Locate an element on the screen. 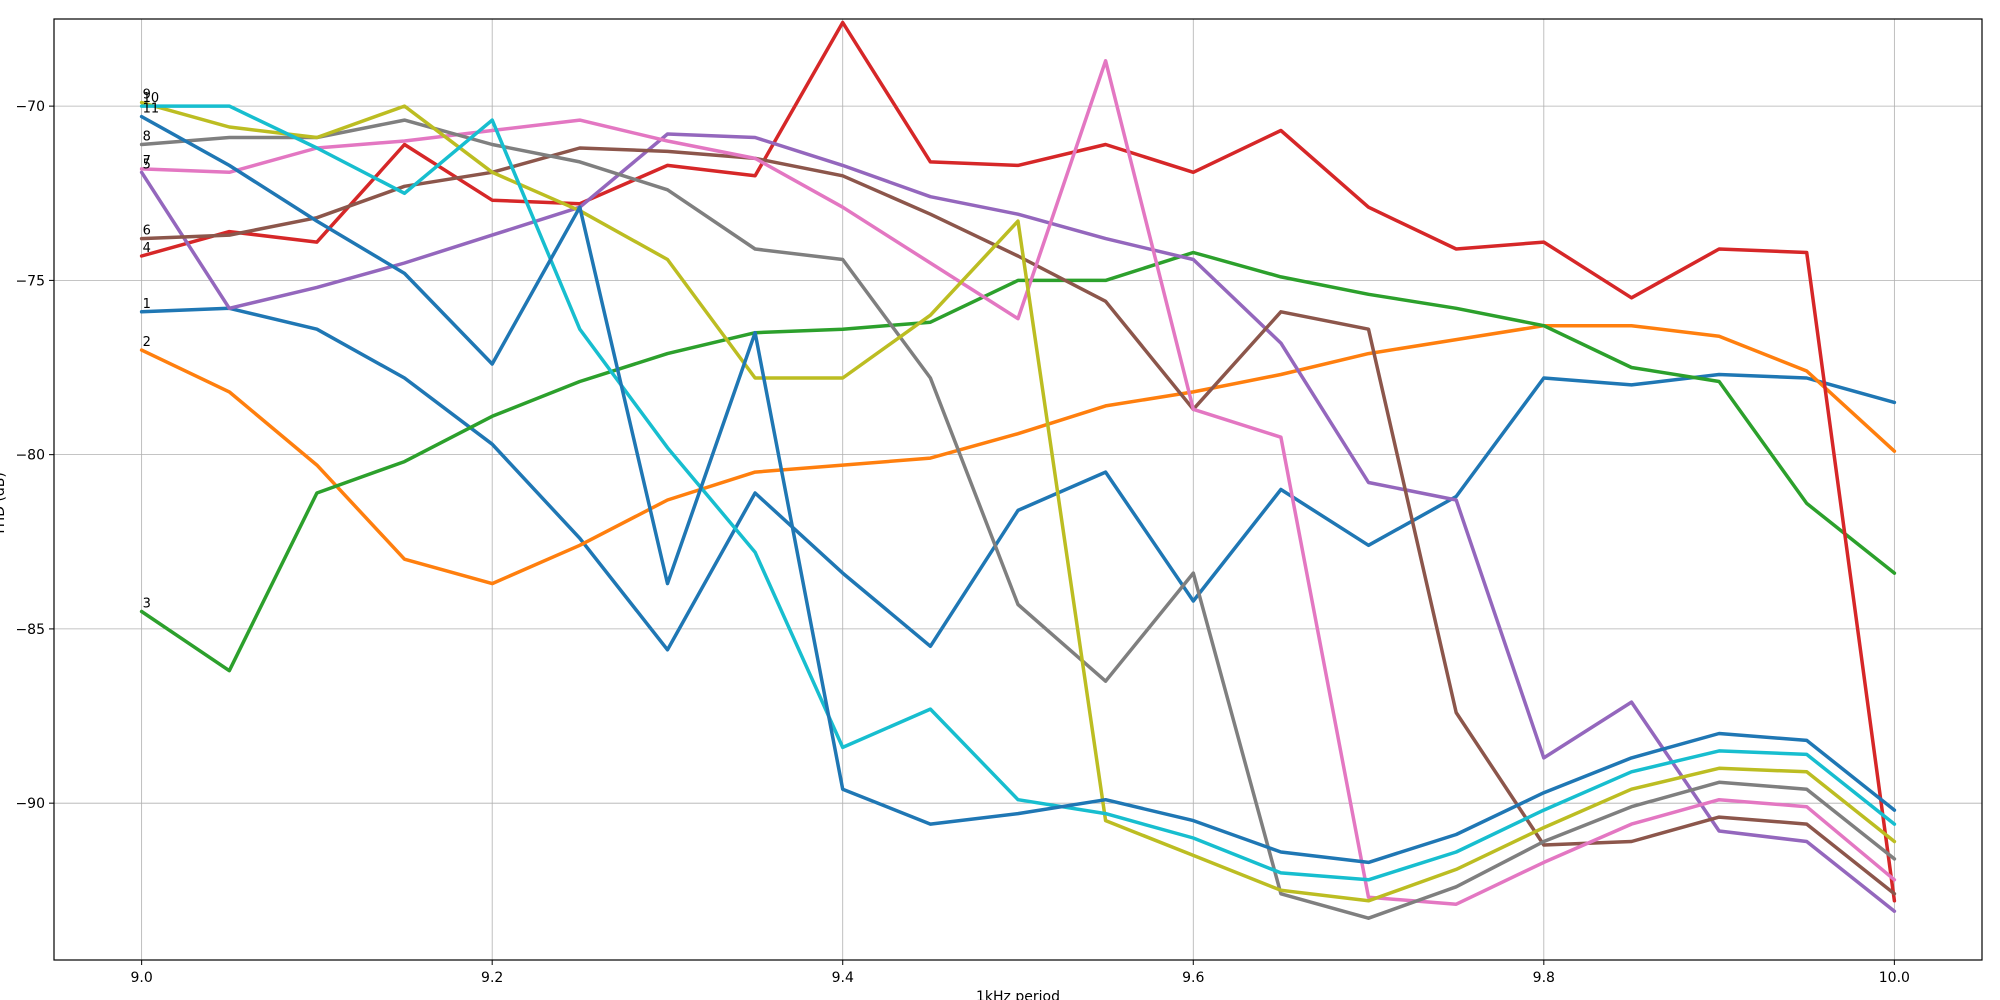 This screenshot has width=2000, height=1000. series-label-5: 5 is located at coordinates (147, 164).